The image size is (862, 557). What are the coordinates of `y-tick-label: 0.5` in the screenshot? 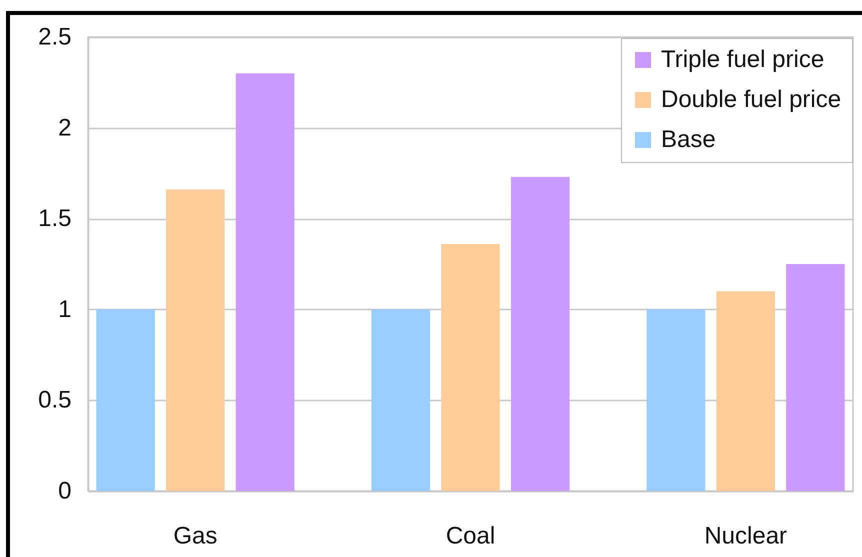 It's located at (55, 400).